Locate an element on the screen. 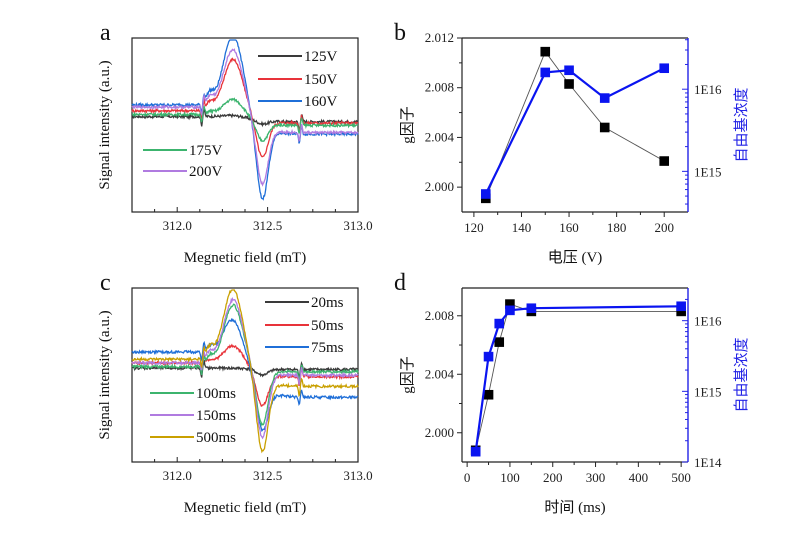  y-axis-title-right-b: 自由基浓度 is located at coordinates (741, 124).